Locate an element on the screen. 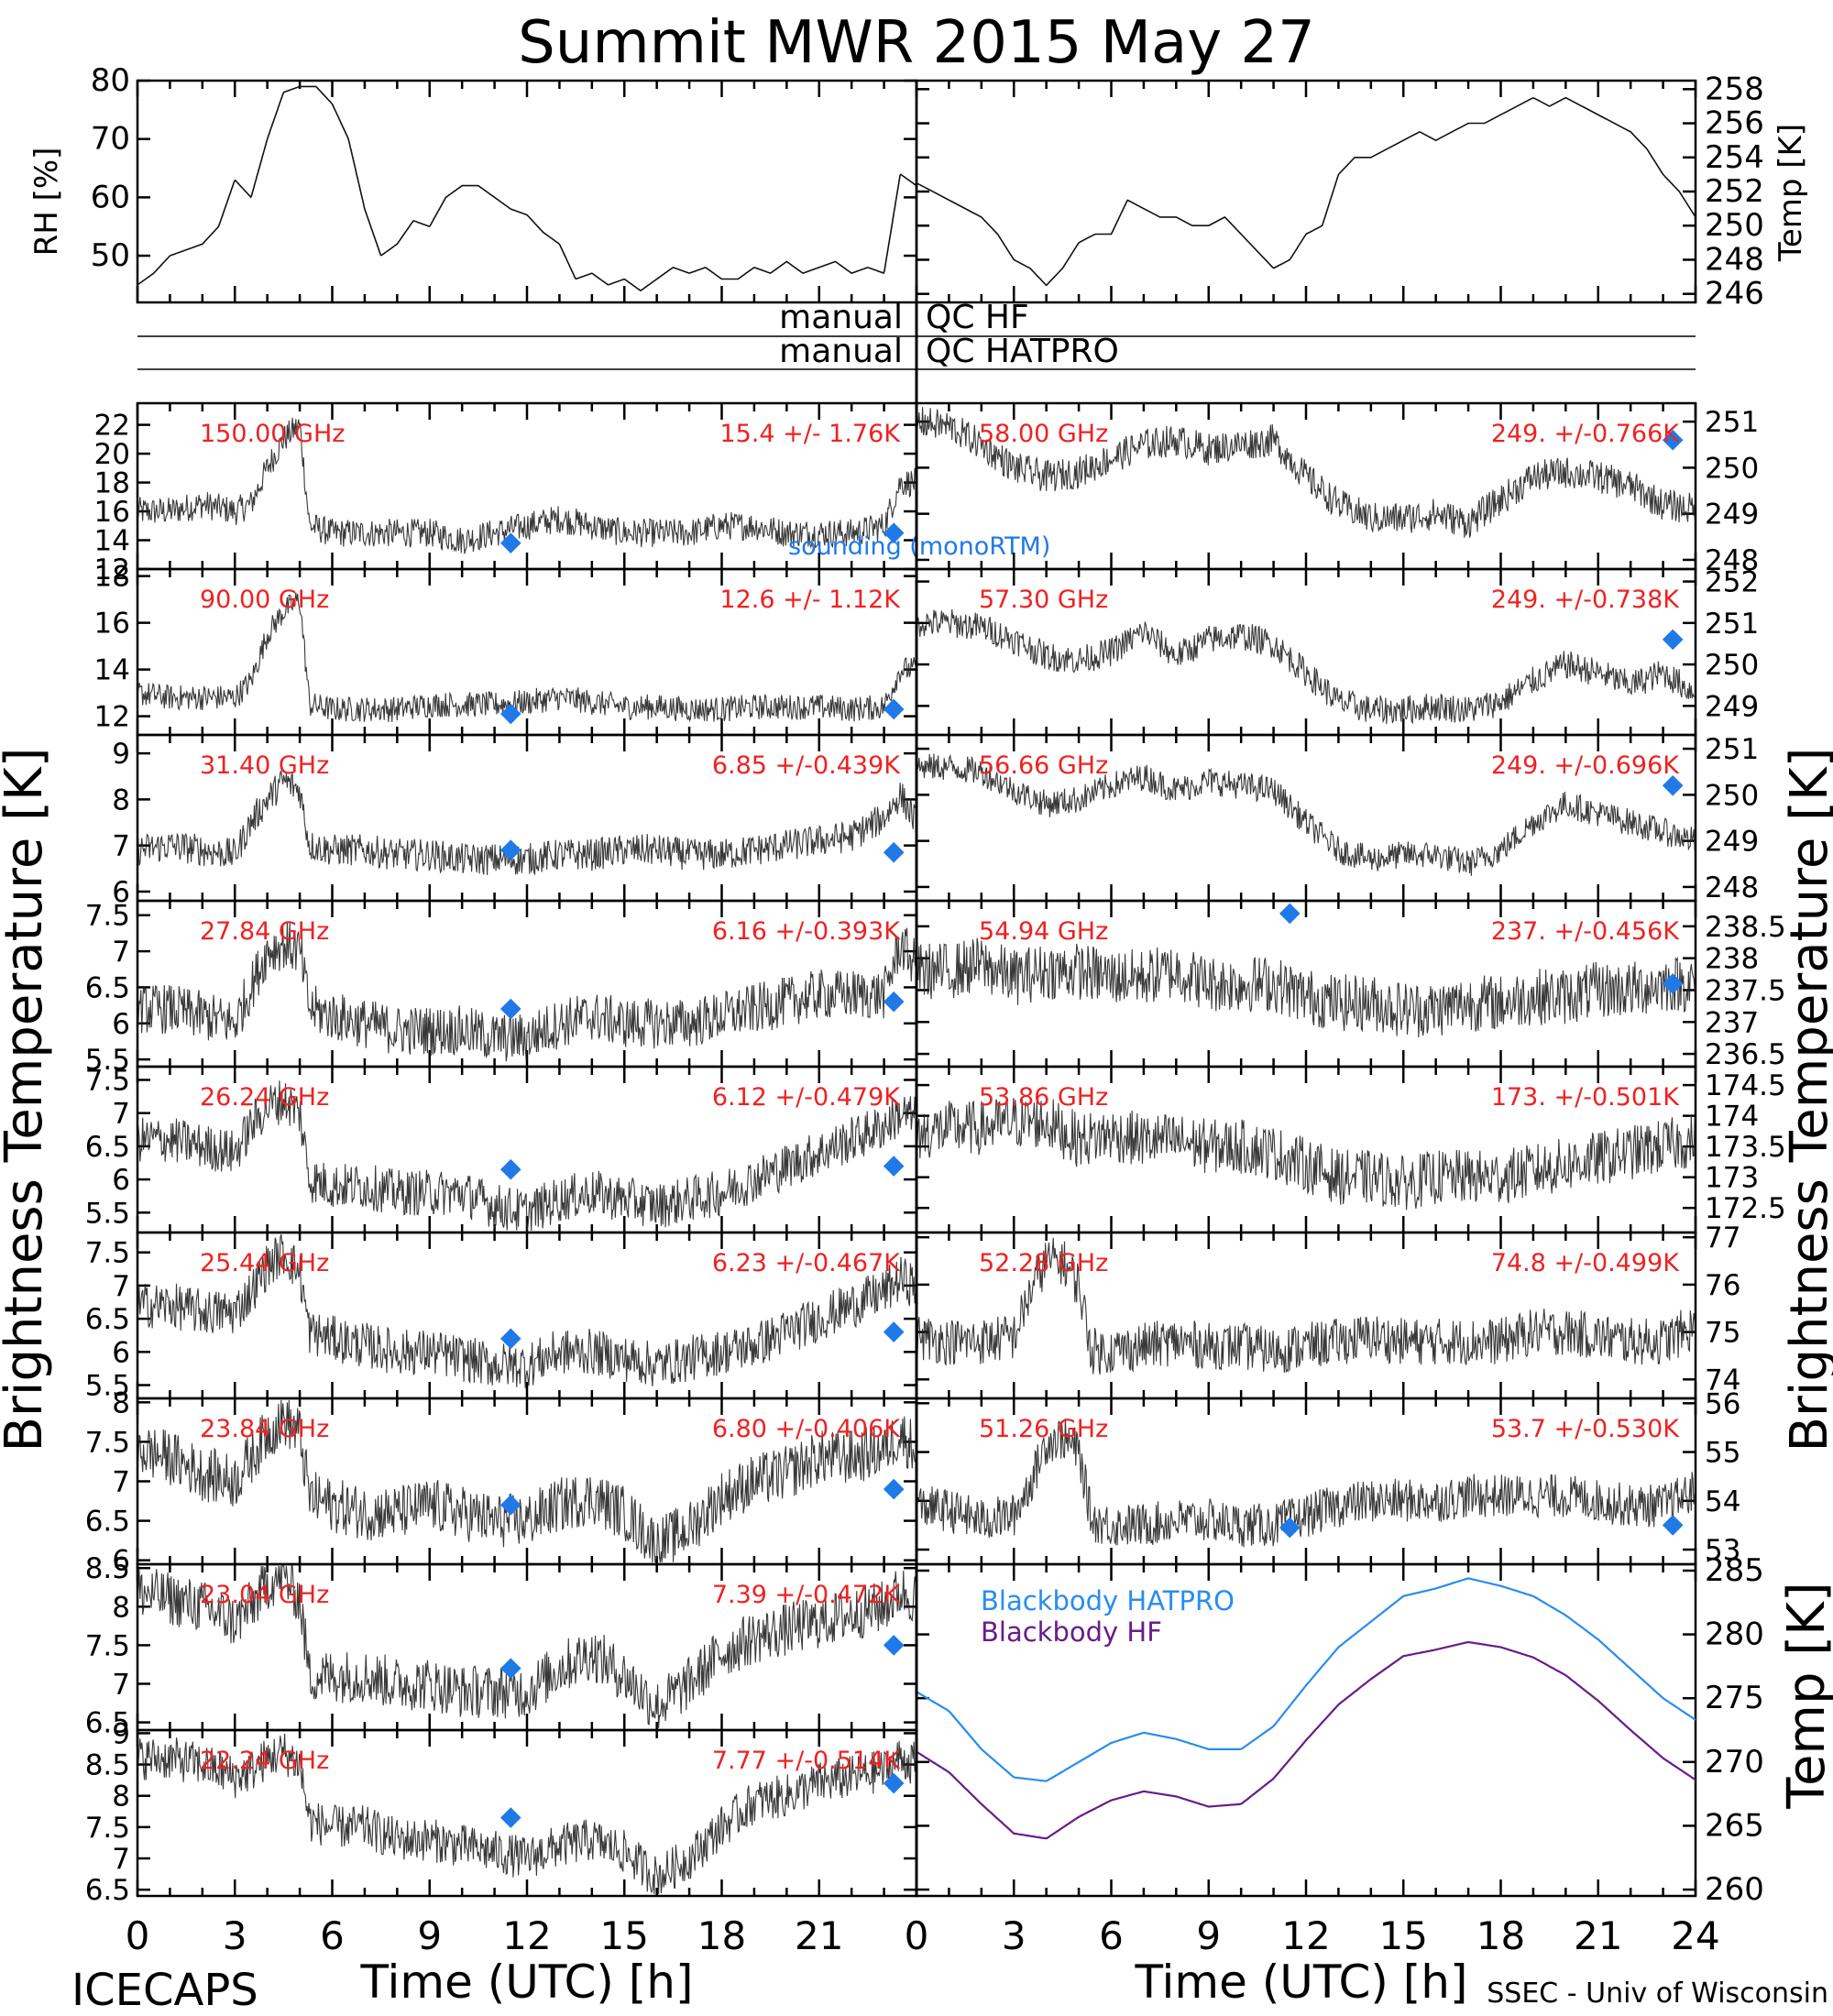 This screenshot has width=1833, height=2016. panel-hatpro-51.26: 53 54 55 56 51.26 GHz 53.7 +/-0.530K is located at coordinates (1327, 1477).